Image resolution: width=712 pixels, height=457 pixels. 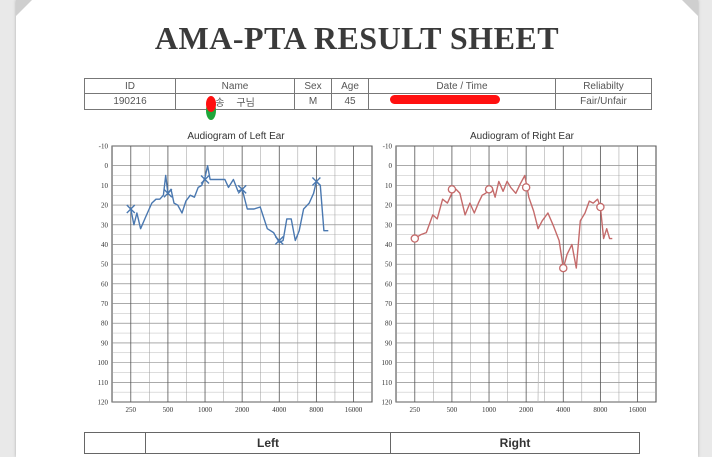 I want to click on summary-left-header: Left, so click(x=268, y=443).